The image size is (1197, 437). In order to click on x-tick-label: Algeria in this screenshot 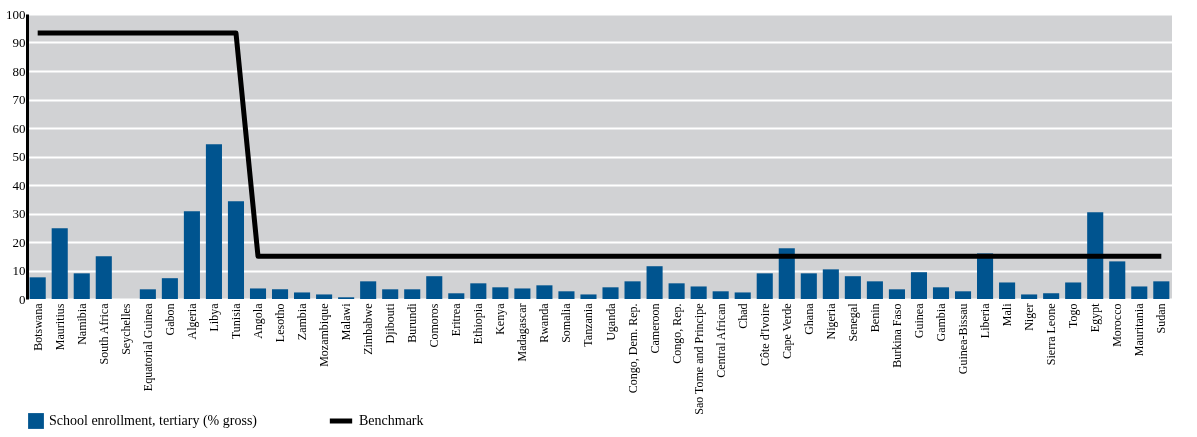, I will do `click(191, 321)`.